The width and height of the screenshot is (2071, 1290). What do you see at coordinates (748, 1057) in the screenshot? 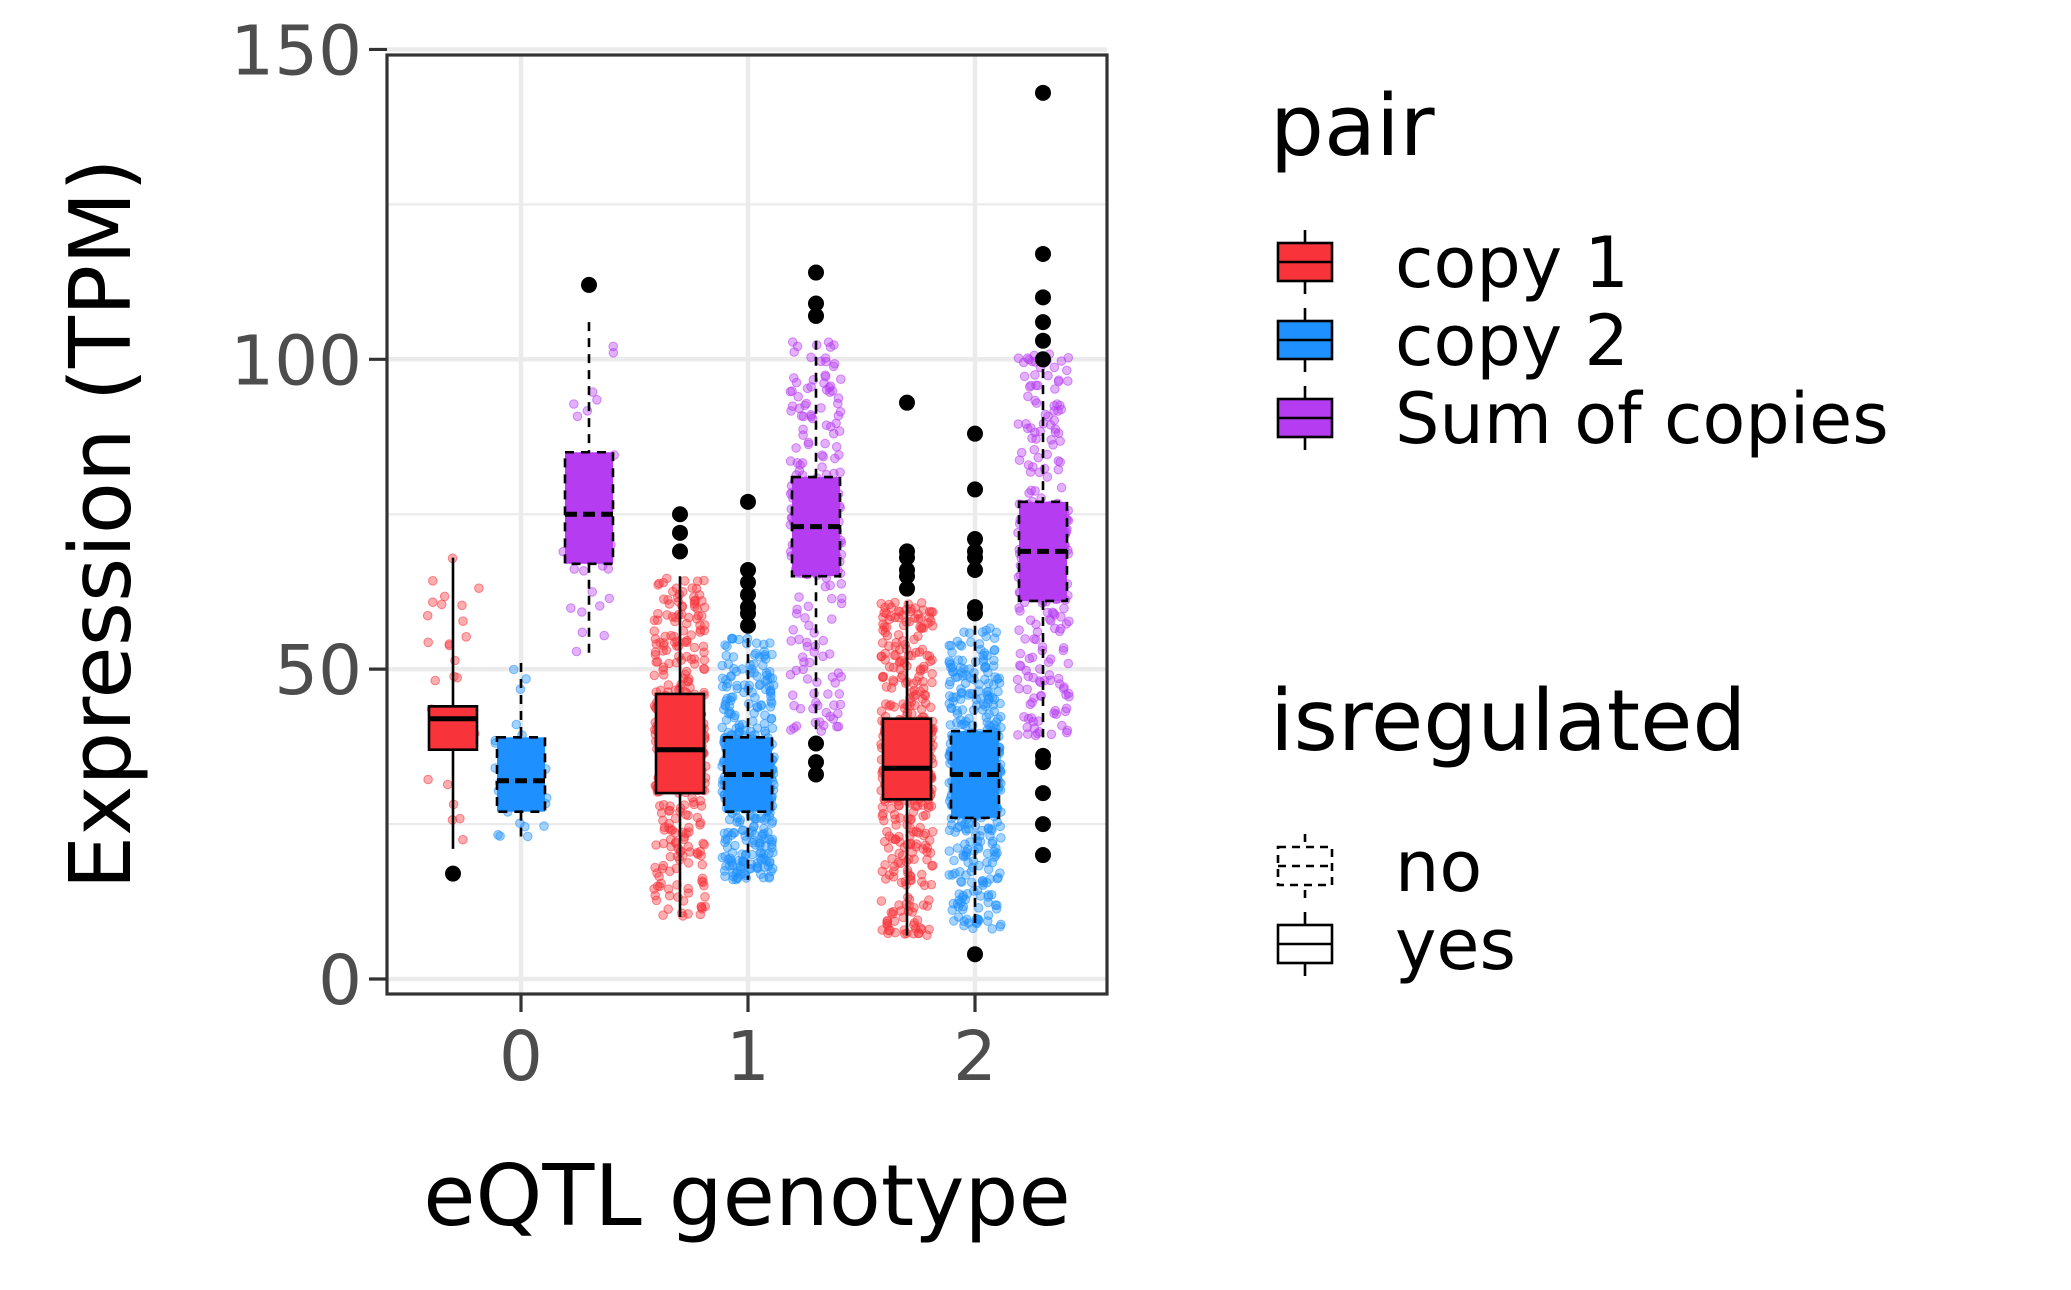
I see `x-tick-label: 1` at bounding box center [748, 1057].